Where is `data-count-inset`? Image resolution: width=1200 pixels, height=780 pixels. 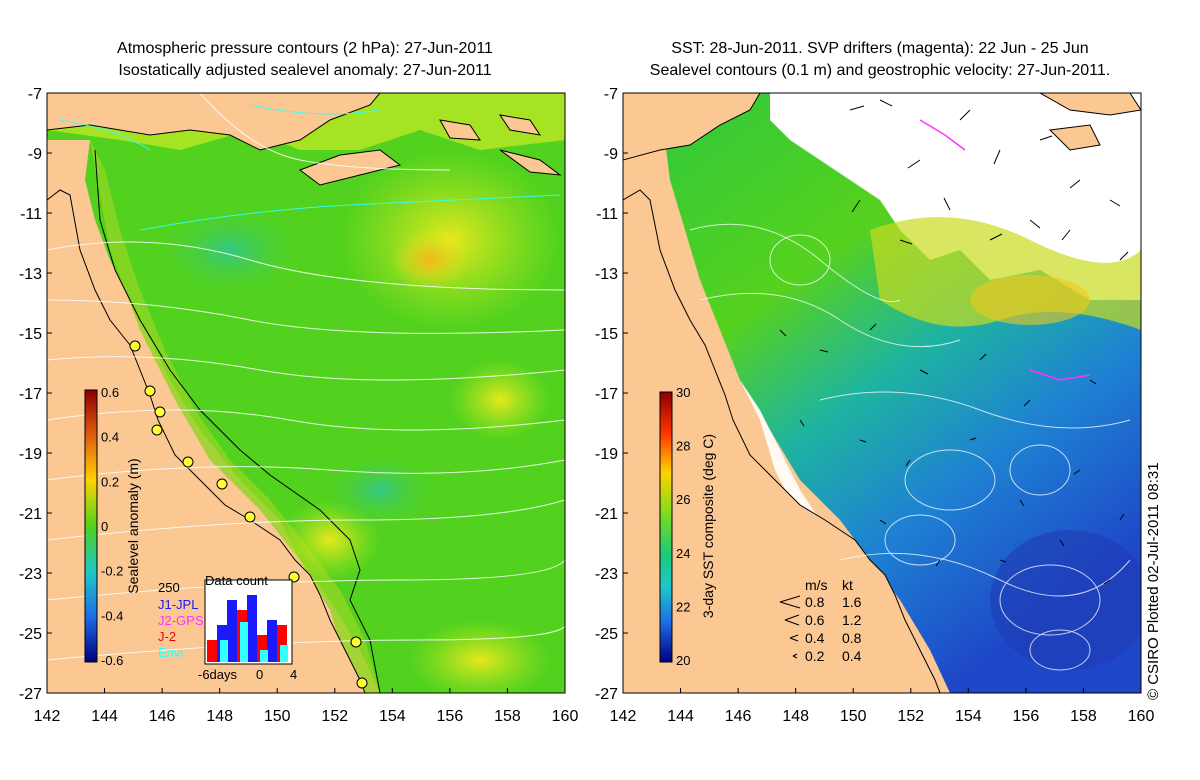 data-count-inset is located at coordinates (248, 622).